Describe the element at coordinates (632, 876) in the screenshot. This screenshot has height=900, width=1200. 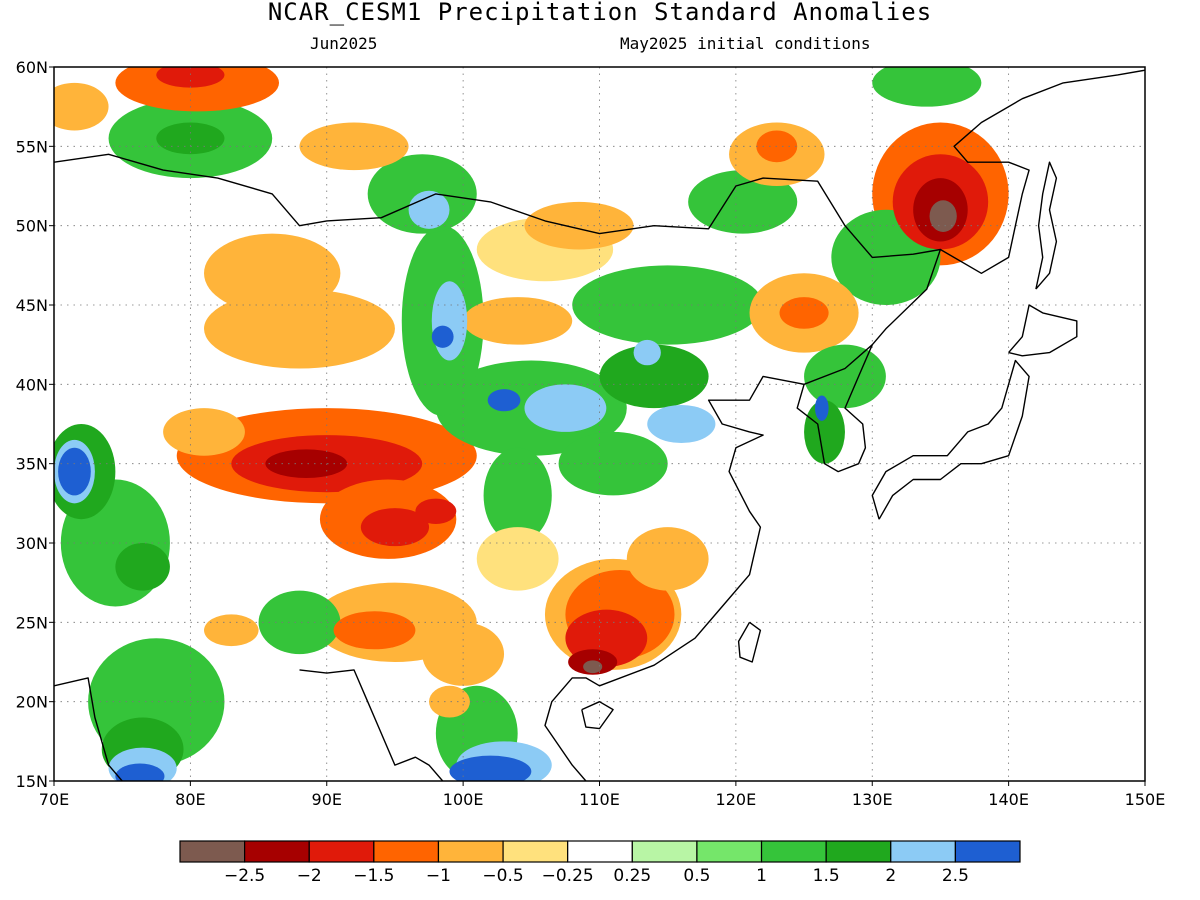
I see `colorbar-label: 0.25` at that location.